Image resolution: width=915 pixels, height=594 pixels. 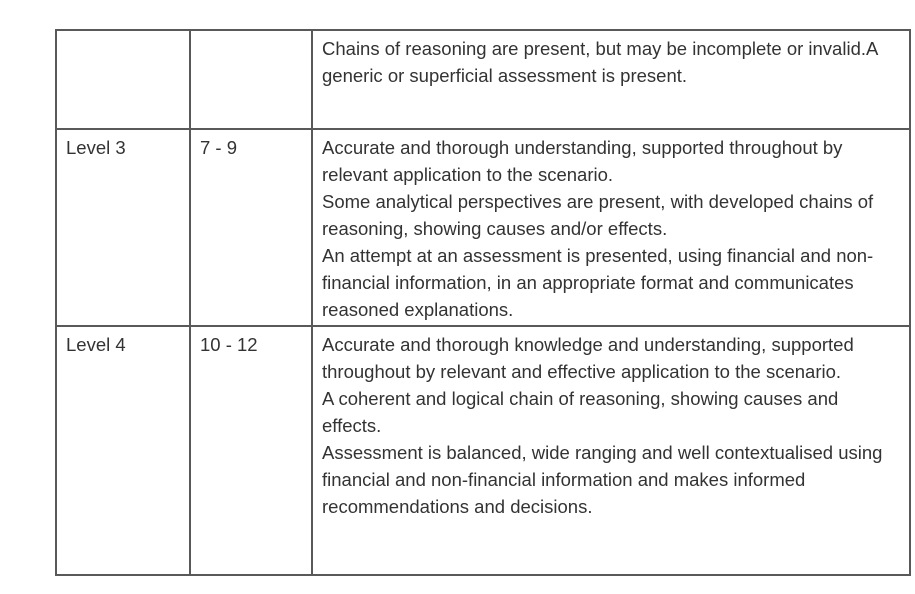 What do you see at coordinates (251, 227) in the screenshot?
I see `marks-cell: 7 - 9` at bounding box center [251, 227].